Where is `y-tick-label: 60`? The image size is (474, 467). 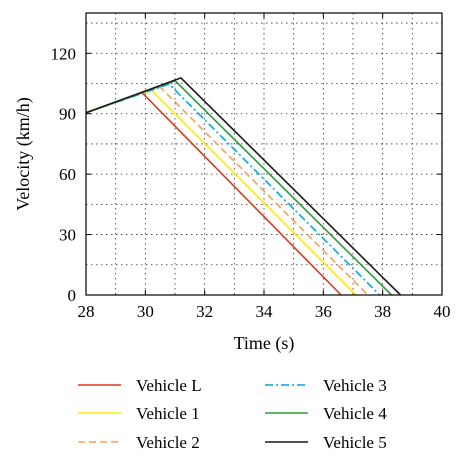 y-tick-label: 60 is located at coordinates (67, 174).